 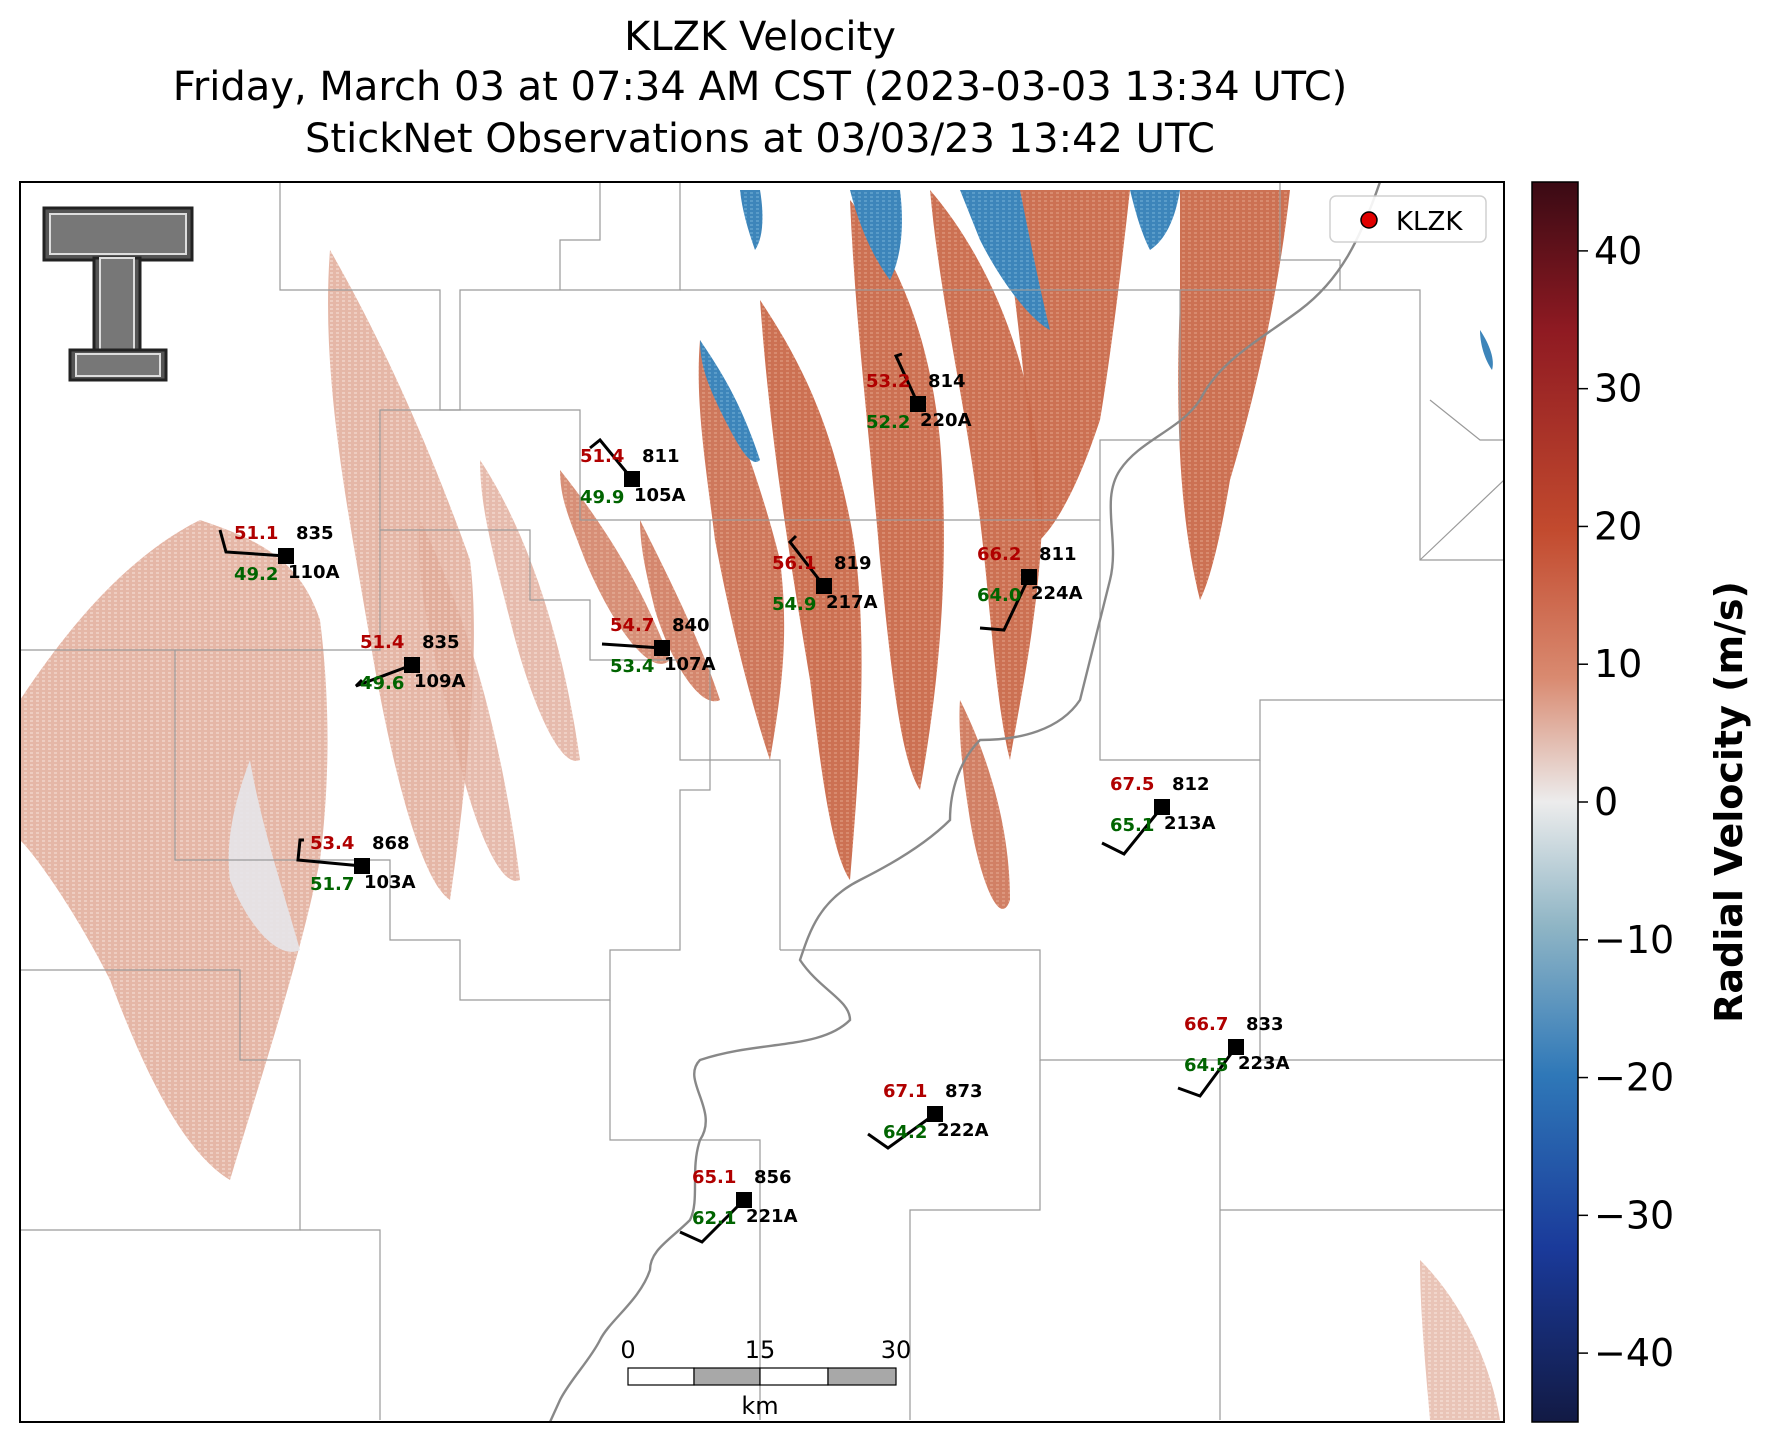 I want to click on station-wind-label: 49.2, so click(x=256, y=574).